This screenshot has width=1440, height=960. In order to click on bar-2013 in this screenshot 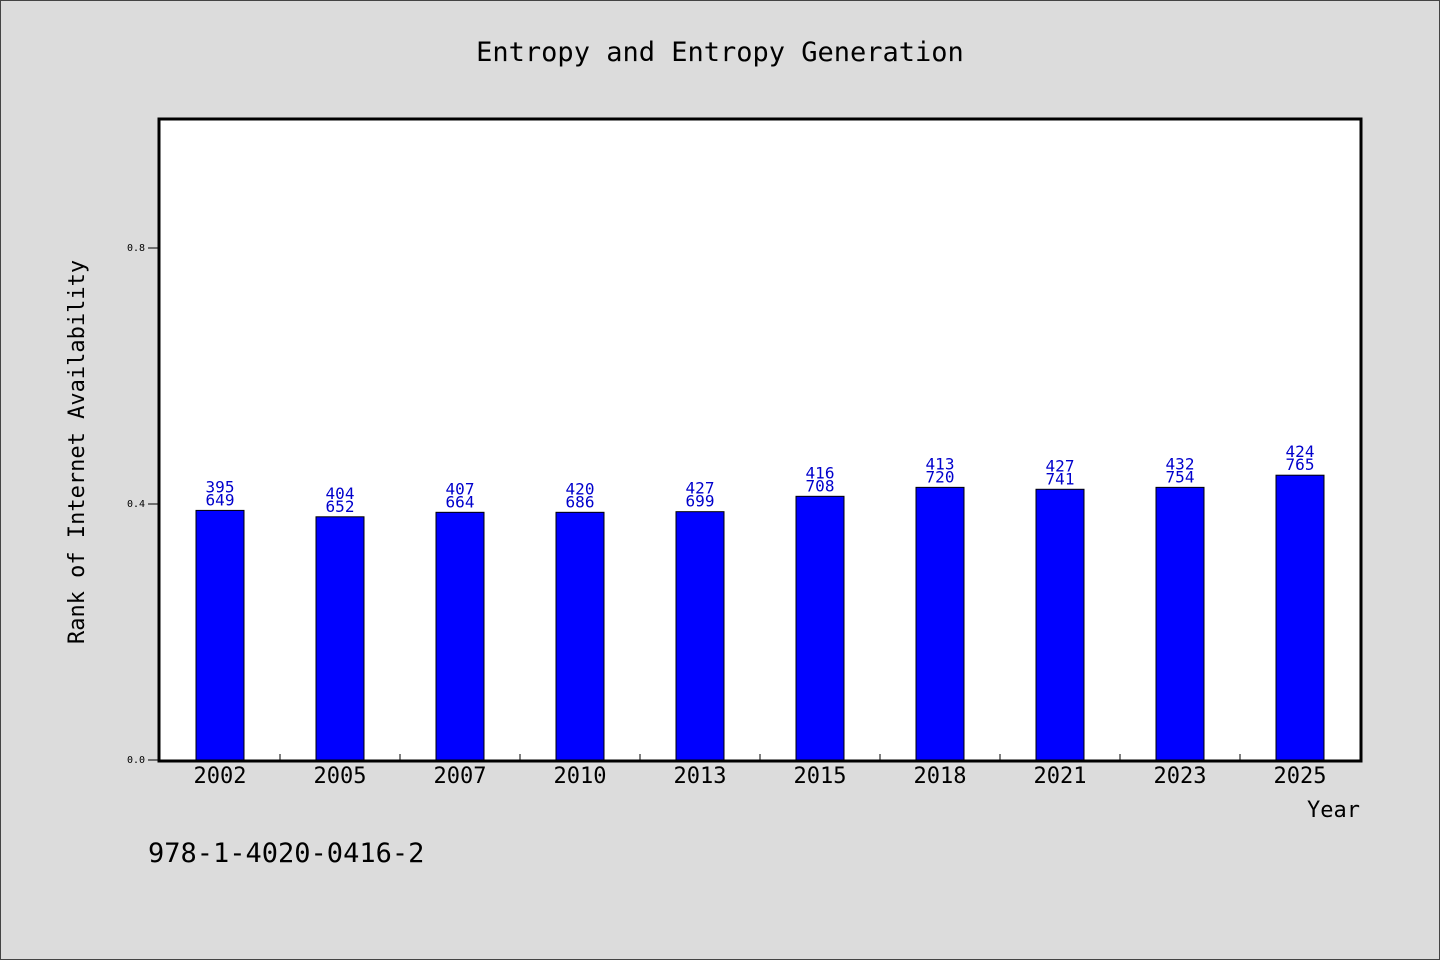, I will do `click(700, 636)`.